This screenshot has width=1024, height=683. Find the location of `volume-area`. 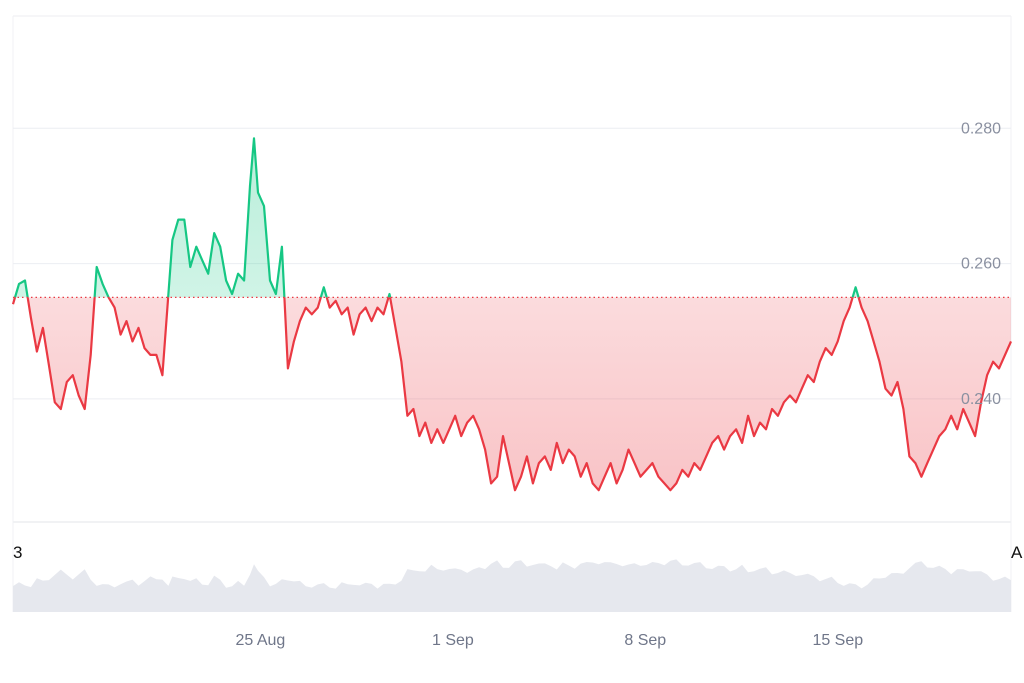

volume-area is located at coordinates (512, 585).